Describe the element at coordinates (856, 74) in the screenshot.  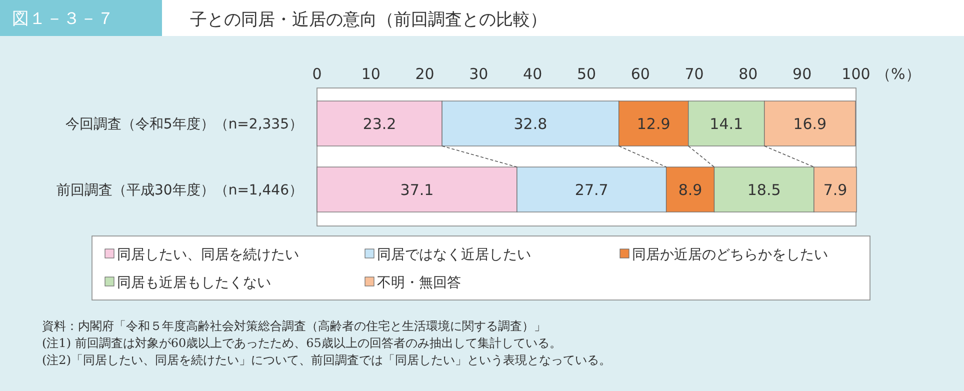
I see `x-tick-label: 100` at that location.